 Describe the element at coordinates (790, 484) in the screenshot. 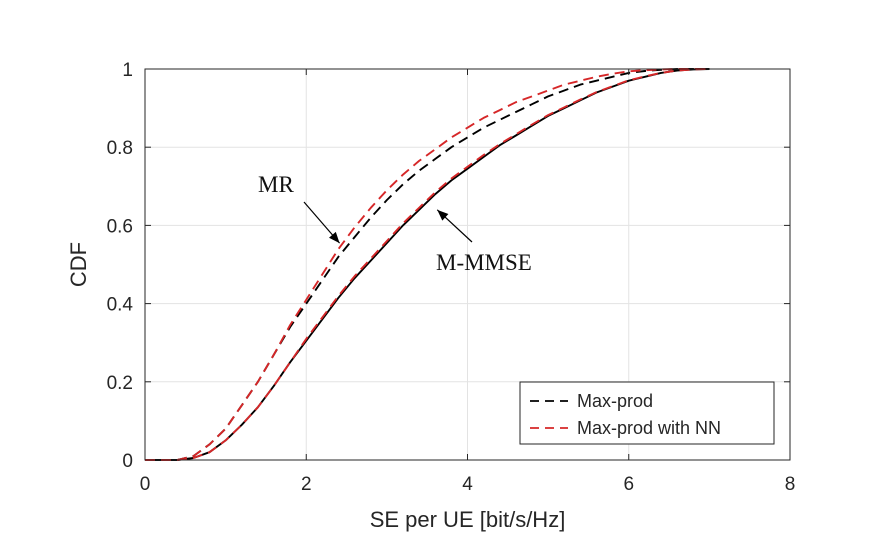

I see `x-tick-label: 8` at that location.